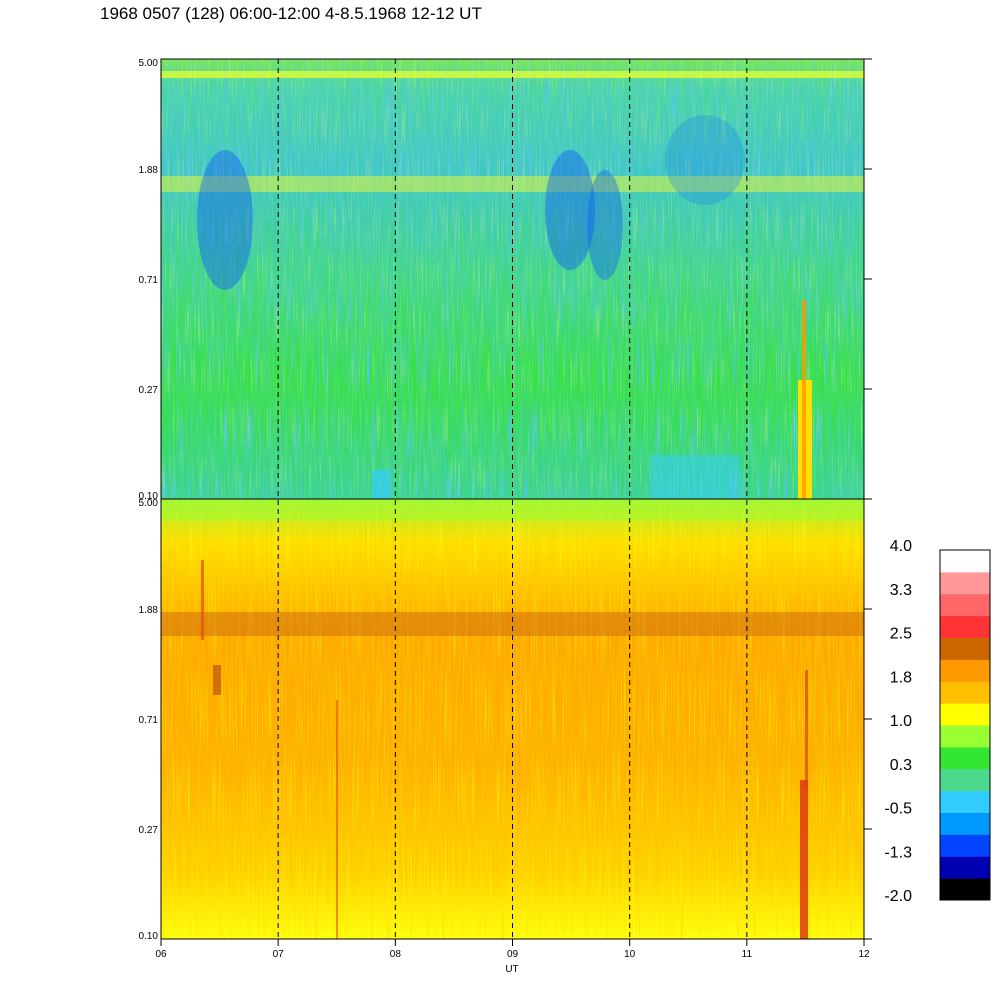 This screenshot has height=1000, width=1000. Describe the element at coordinates (512, 624) in the screenshot. I see `bottom-band-mid` at that location.